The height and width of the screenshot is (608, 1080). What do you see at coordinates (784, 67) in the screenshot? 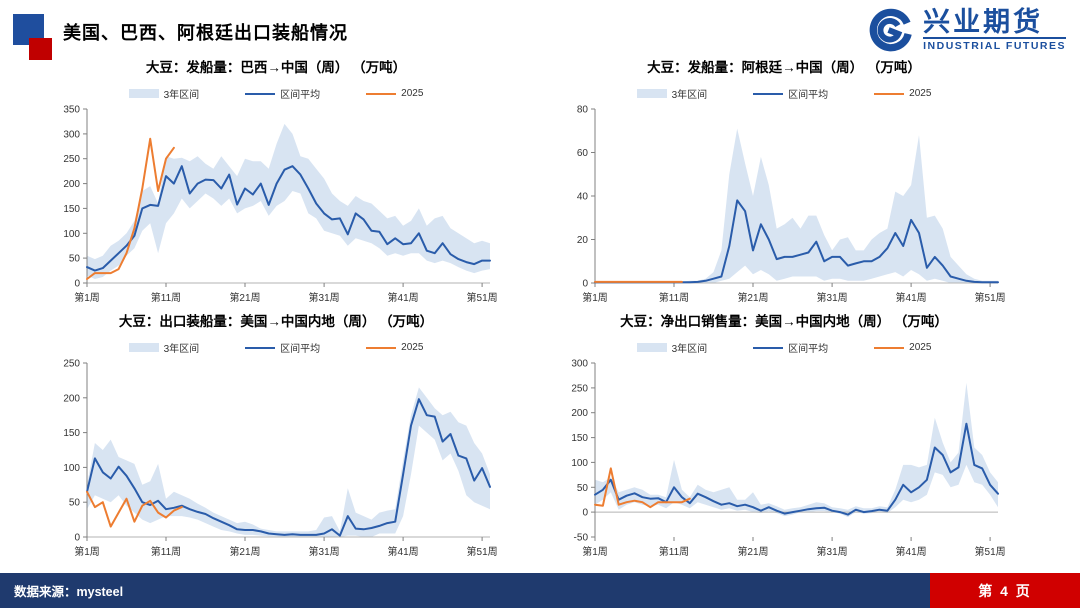
I see `chart-title: 大豆：发船量：阿根廷→中国（周） （万吨）` at bounding box center [784, 67].